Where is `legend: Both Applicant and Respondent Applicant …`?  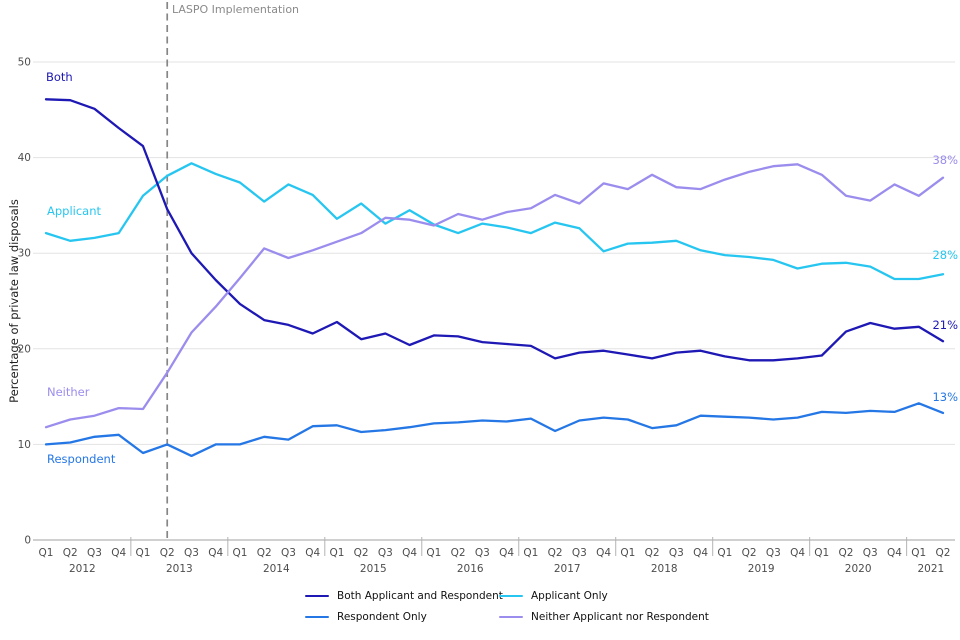
legend: Both Applicant and Respondent Applicant … is located at coordinates (507, 606).